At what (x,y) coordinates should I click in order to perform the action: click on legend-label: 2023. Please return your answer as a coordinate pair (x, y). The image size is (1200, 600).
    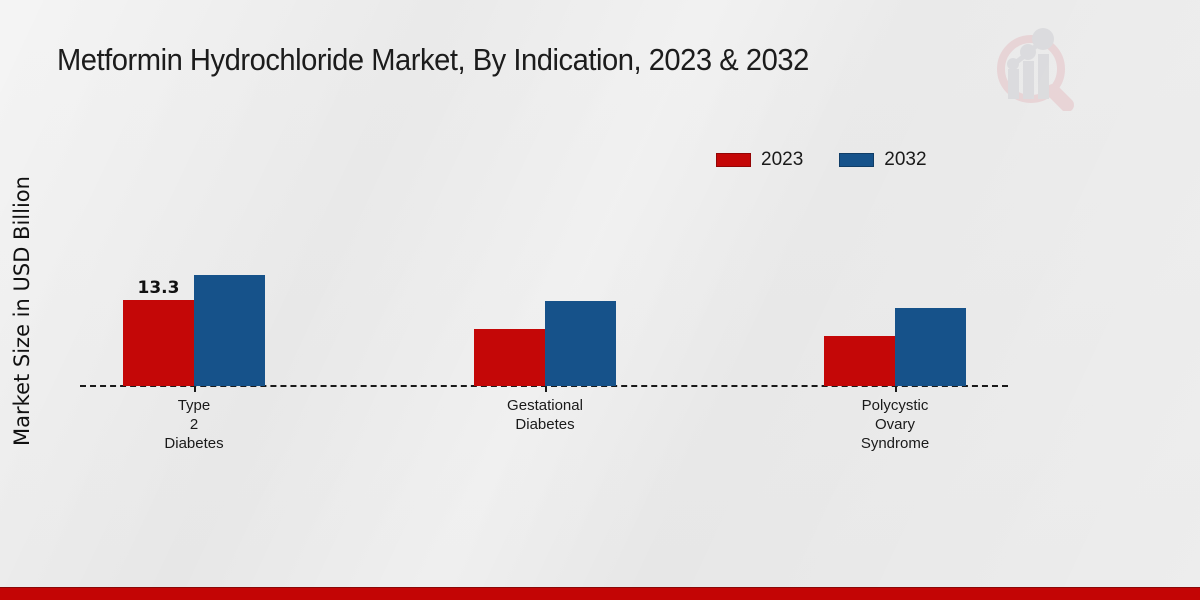
    Looking at the image, I should click on (782, 159).